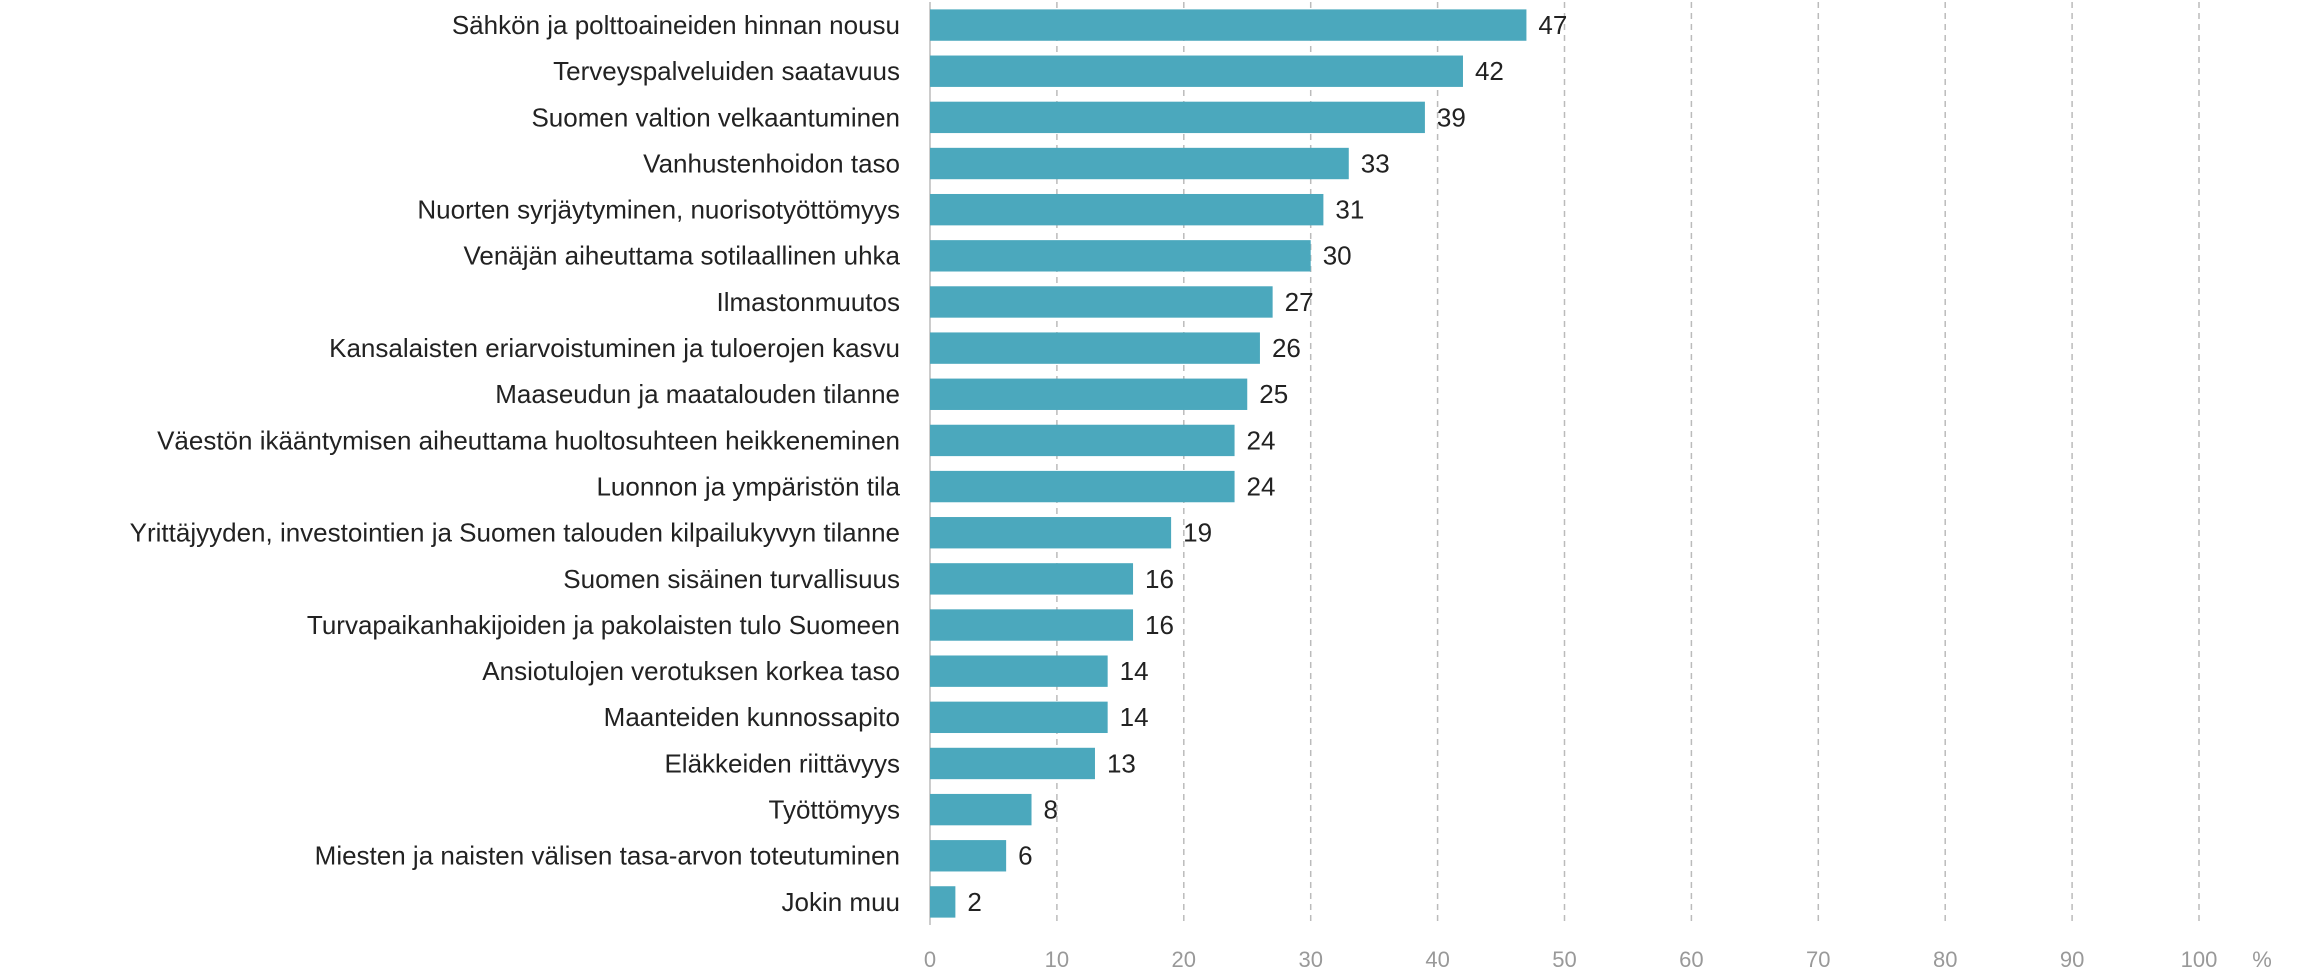 The width and height of the screenshot is (2300, 973). Describe the element at coordinates (1197, 533) in the screenshot. I see `value-label: 19` at that location.